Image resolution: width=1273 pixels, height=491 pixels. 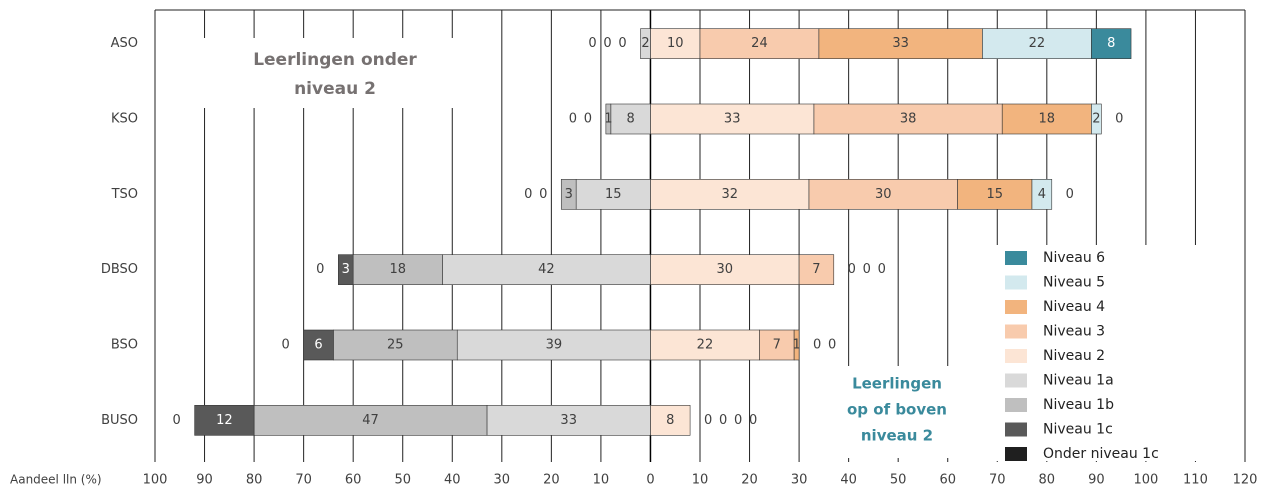 What do you see at coordinates (1047, 480) in the screenshot?
I see `x-tick-label: 80` at bounding box center [1047, 480].